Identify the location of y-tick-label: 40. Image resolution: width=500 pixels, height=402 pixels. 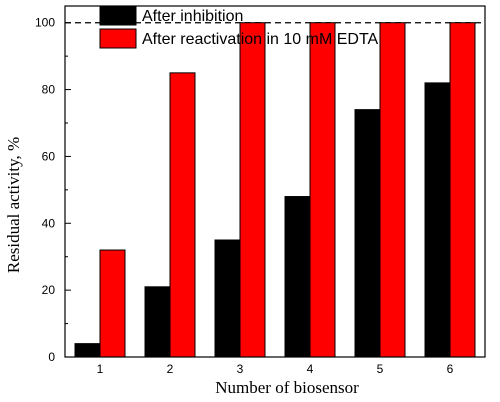
(49, 223).